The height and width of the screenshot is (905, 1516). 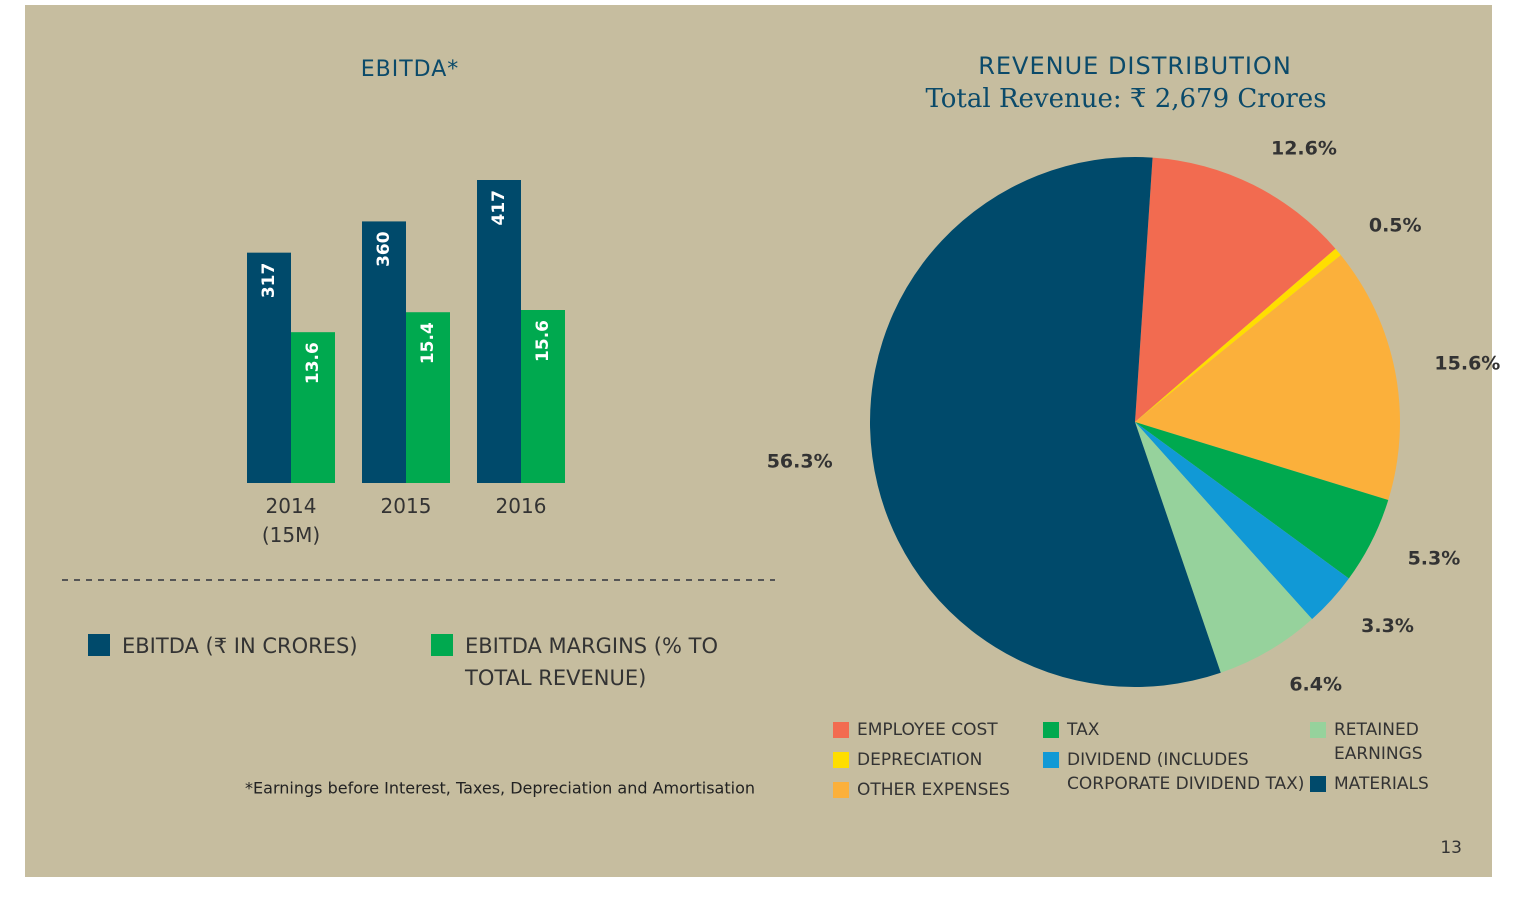 I want to click on legend-label: DEPRECIATION, so click(x=920, y=760).